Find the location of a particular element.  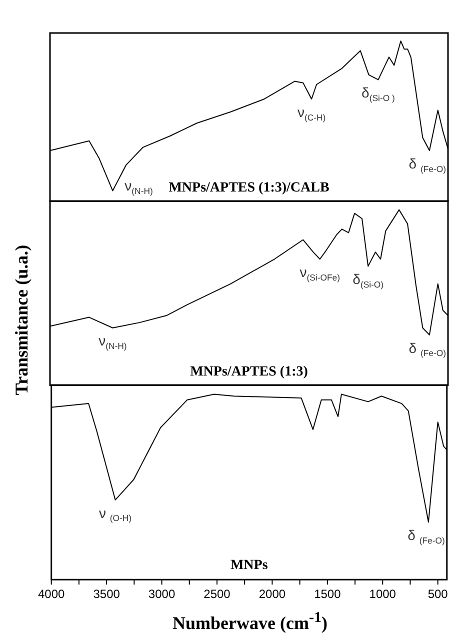

annotation: MNPs is located at coordinates (249, 566).